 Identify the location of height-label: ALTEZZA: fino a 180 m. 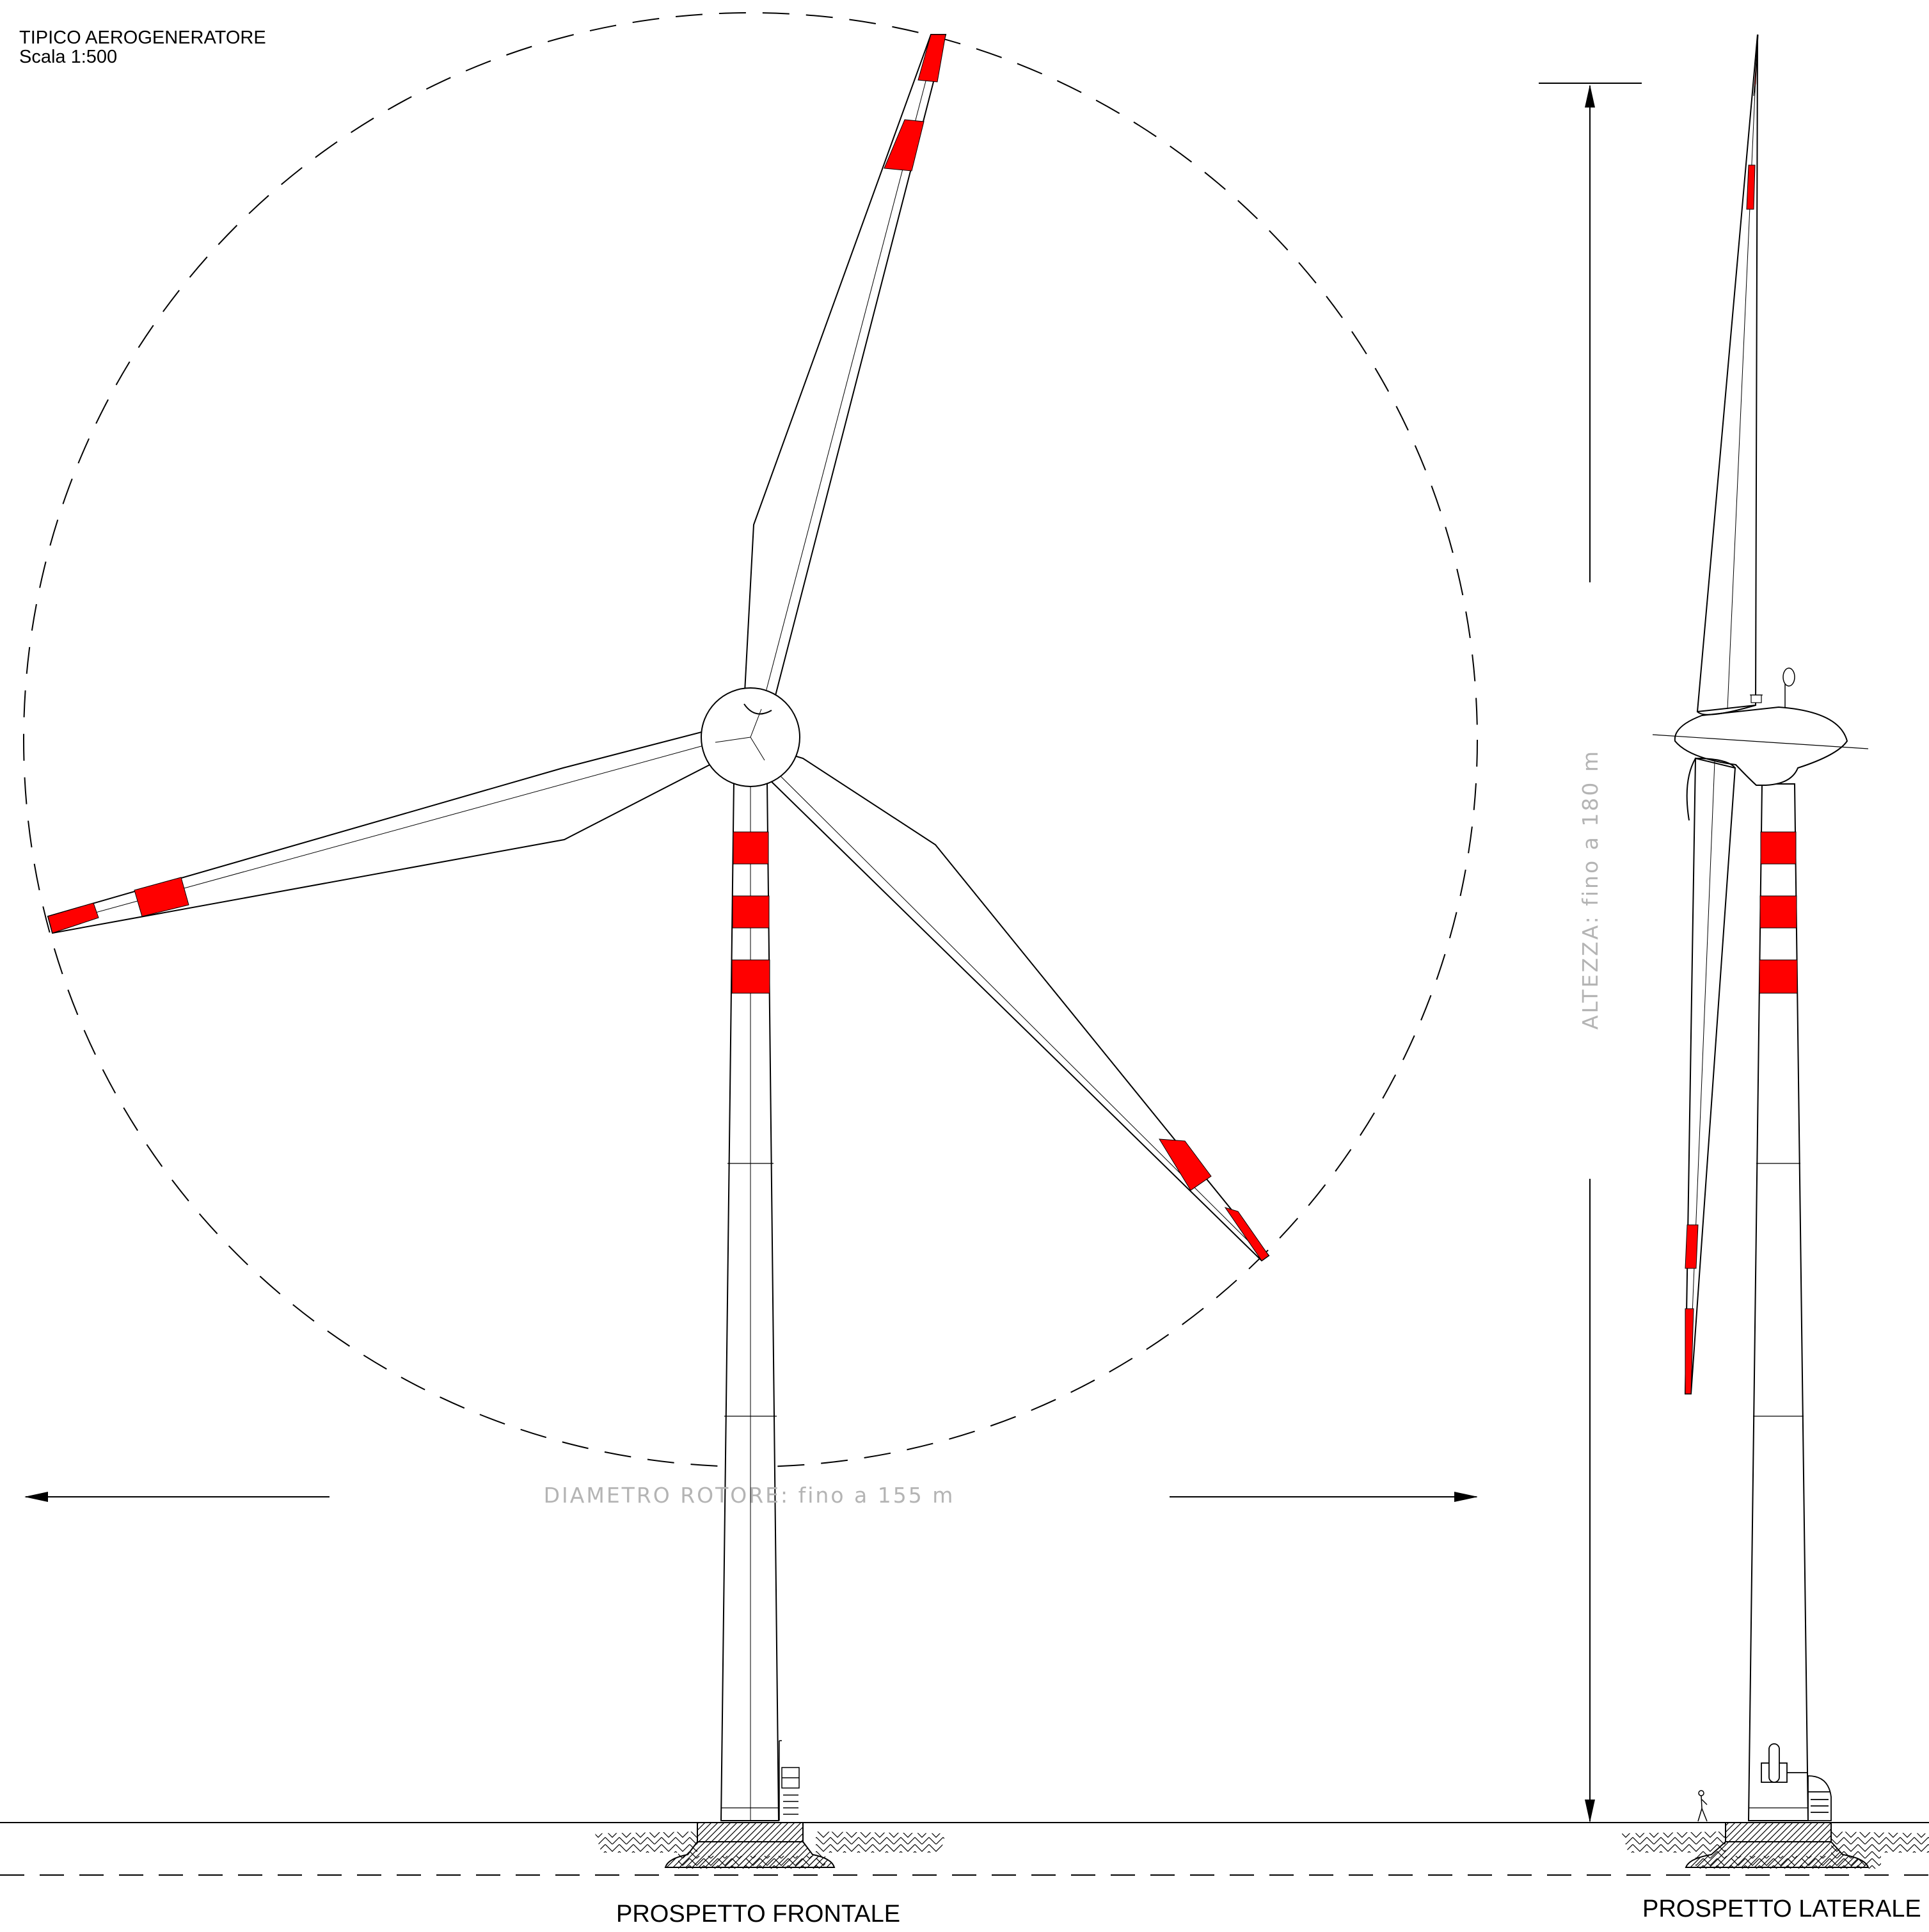
(1591, 889).